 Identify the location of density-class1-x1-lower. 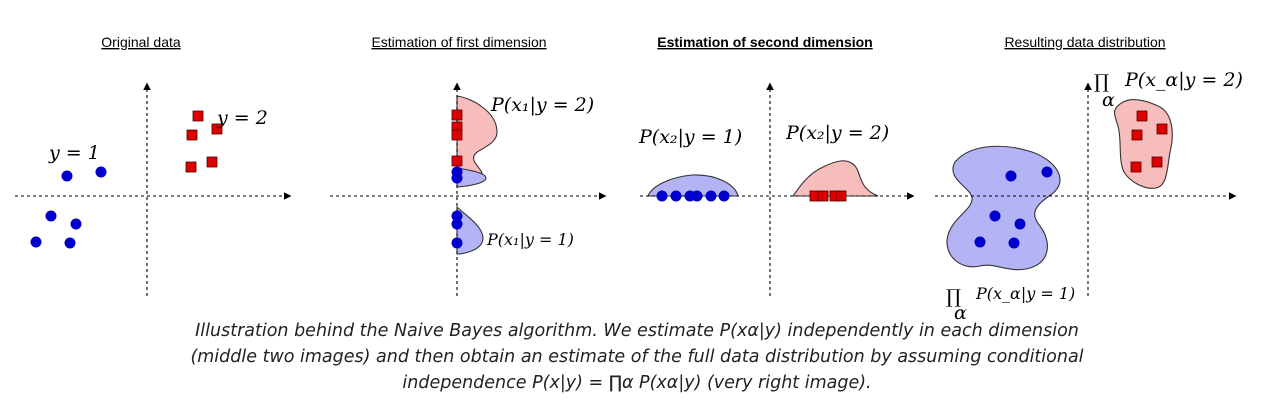
(470, 230).